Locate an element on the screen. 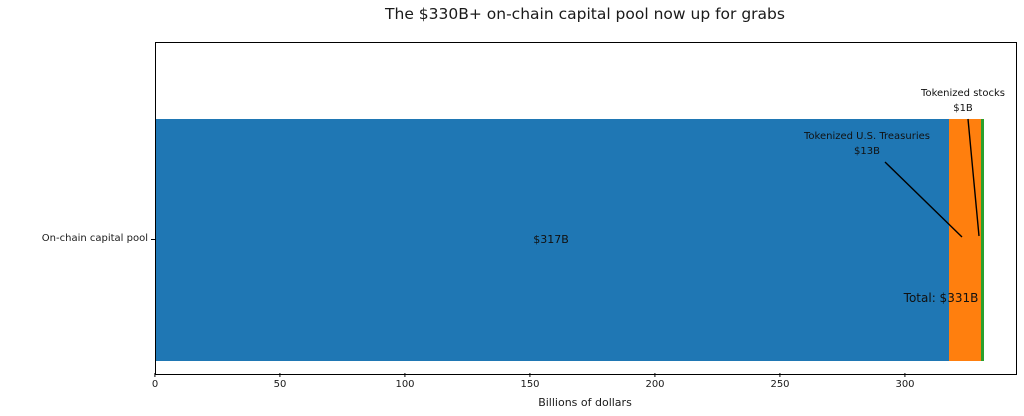 Image resolution: width=1024 pixels, height=416 pixels. annotation-tokenized-treasuries-value: $13B is located at coordinates (867, 151).